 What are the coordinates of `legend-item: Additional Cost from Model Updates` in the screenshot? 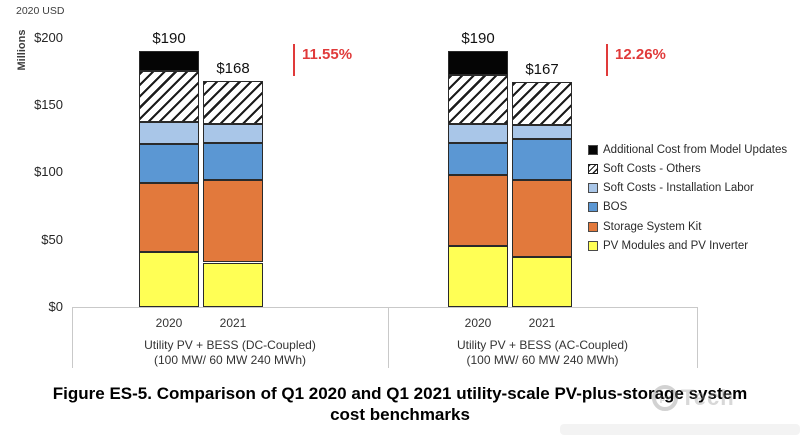 It's located at (687, 150).